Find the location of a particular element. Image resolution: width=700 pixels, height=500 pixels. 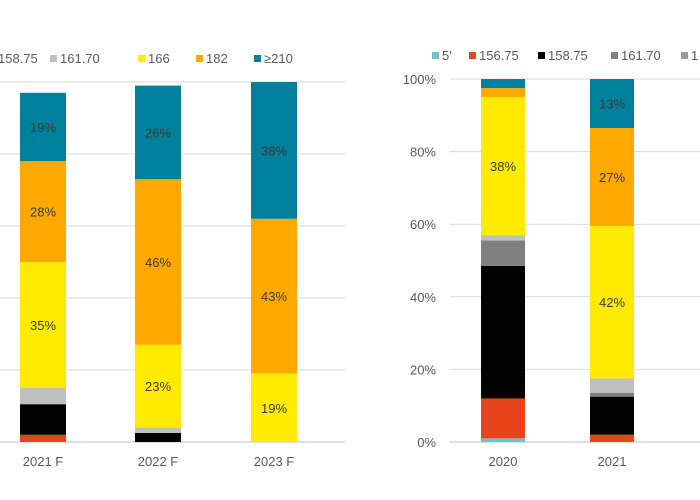

data-label: 42% is located at coordinates (612, 302).